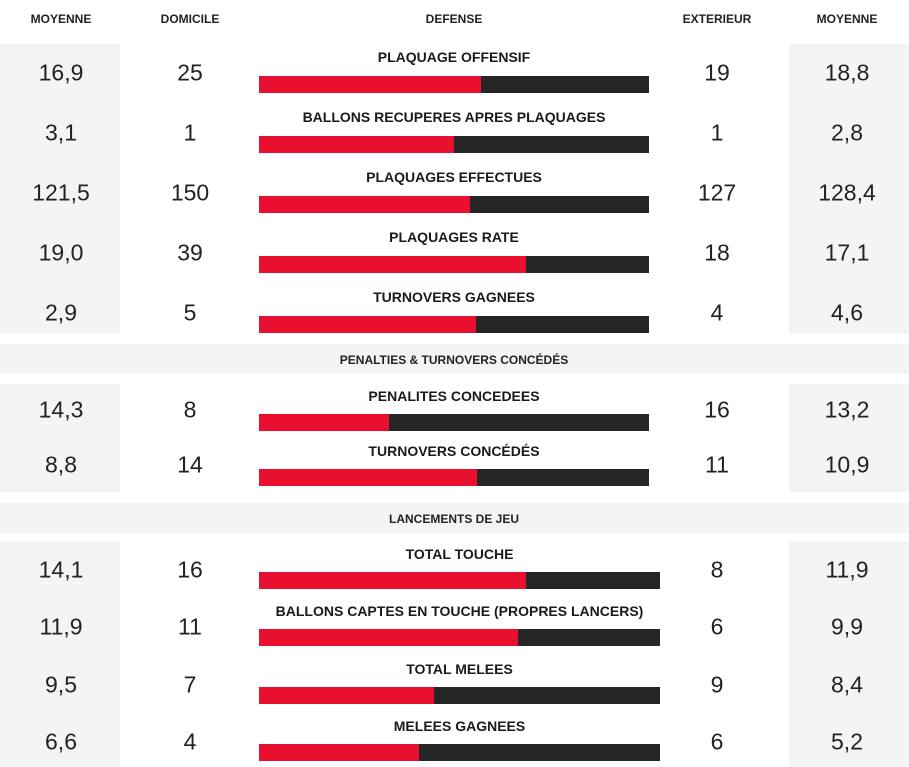 This screenshot has height=767, width=909. What do you see at coordinates (190, 409) in the screenshot?
I see `home-value: 8` at bounding box center [190, 409].